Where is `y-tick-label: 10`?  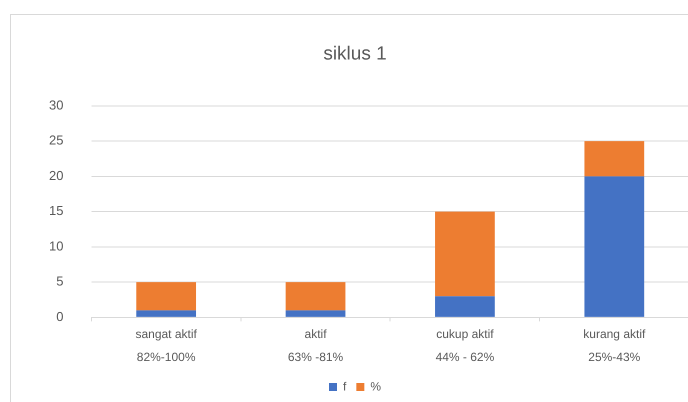
y-tick-label: 10 is located at coordinates (56, 246).